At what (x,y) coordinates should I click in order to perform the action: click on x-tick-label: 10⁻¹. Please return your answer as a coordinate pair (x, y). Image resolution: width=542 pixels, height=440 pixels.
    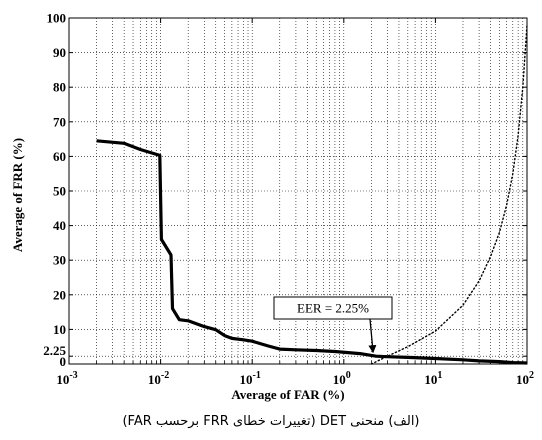
    Looking at the image, I should click on (250, 378).